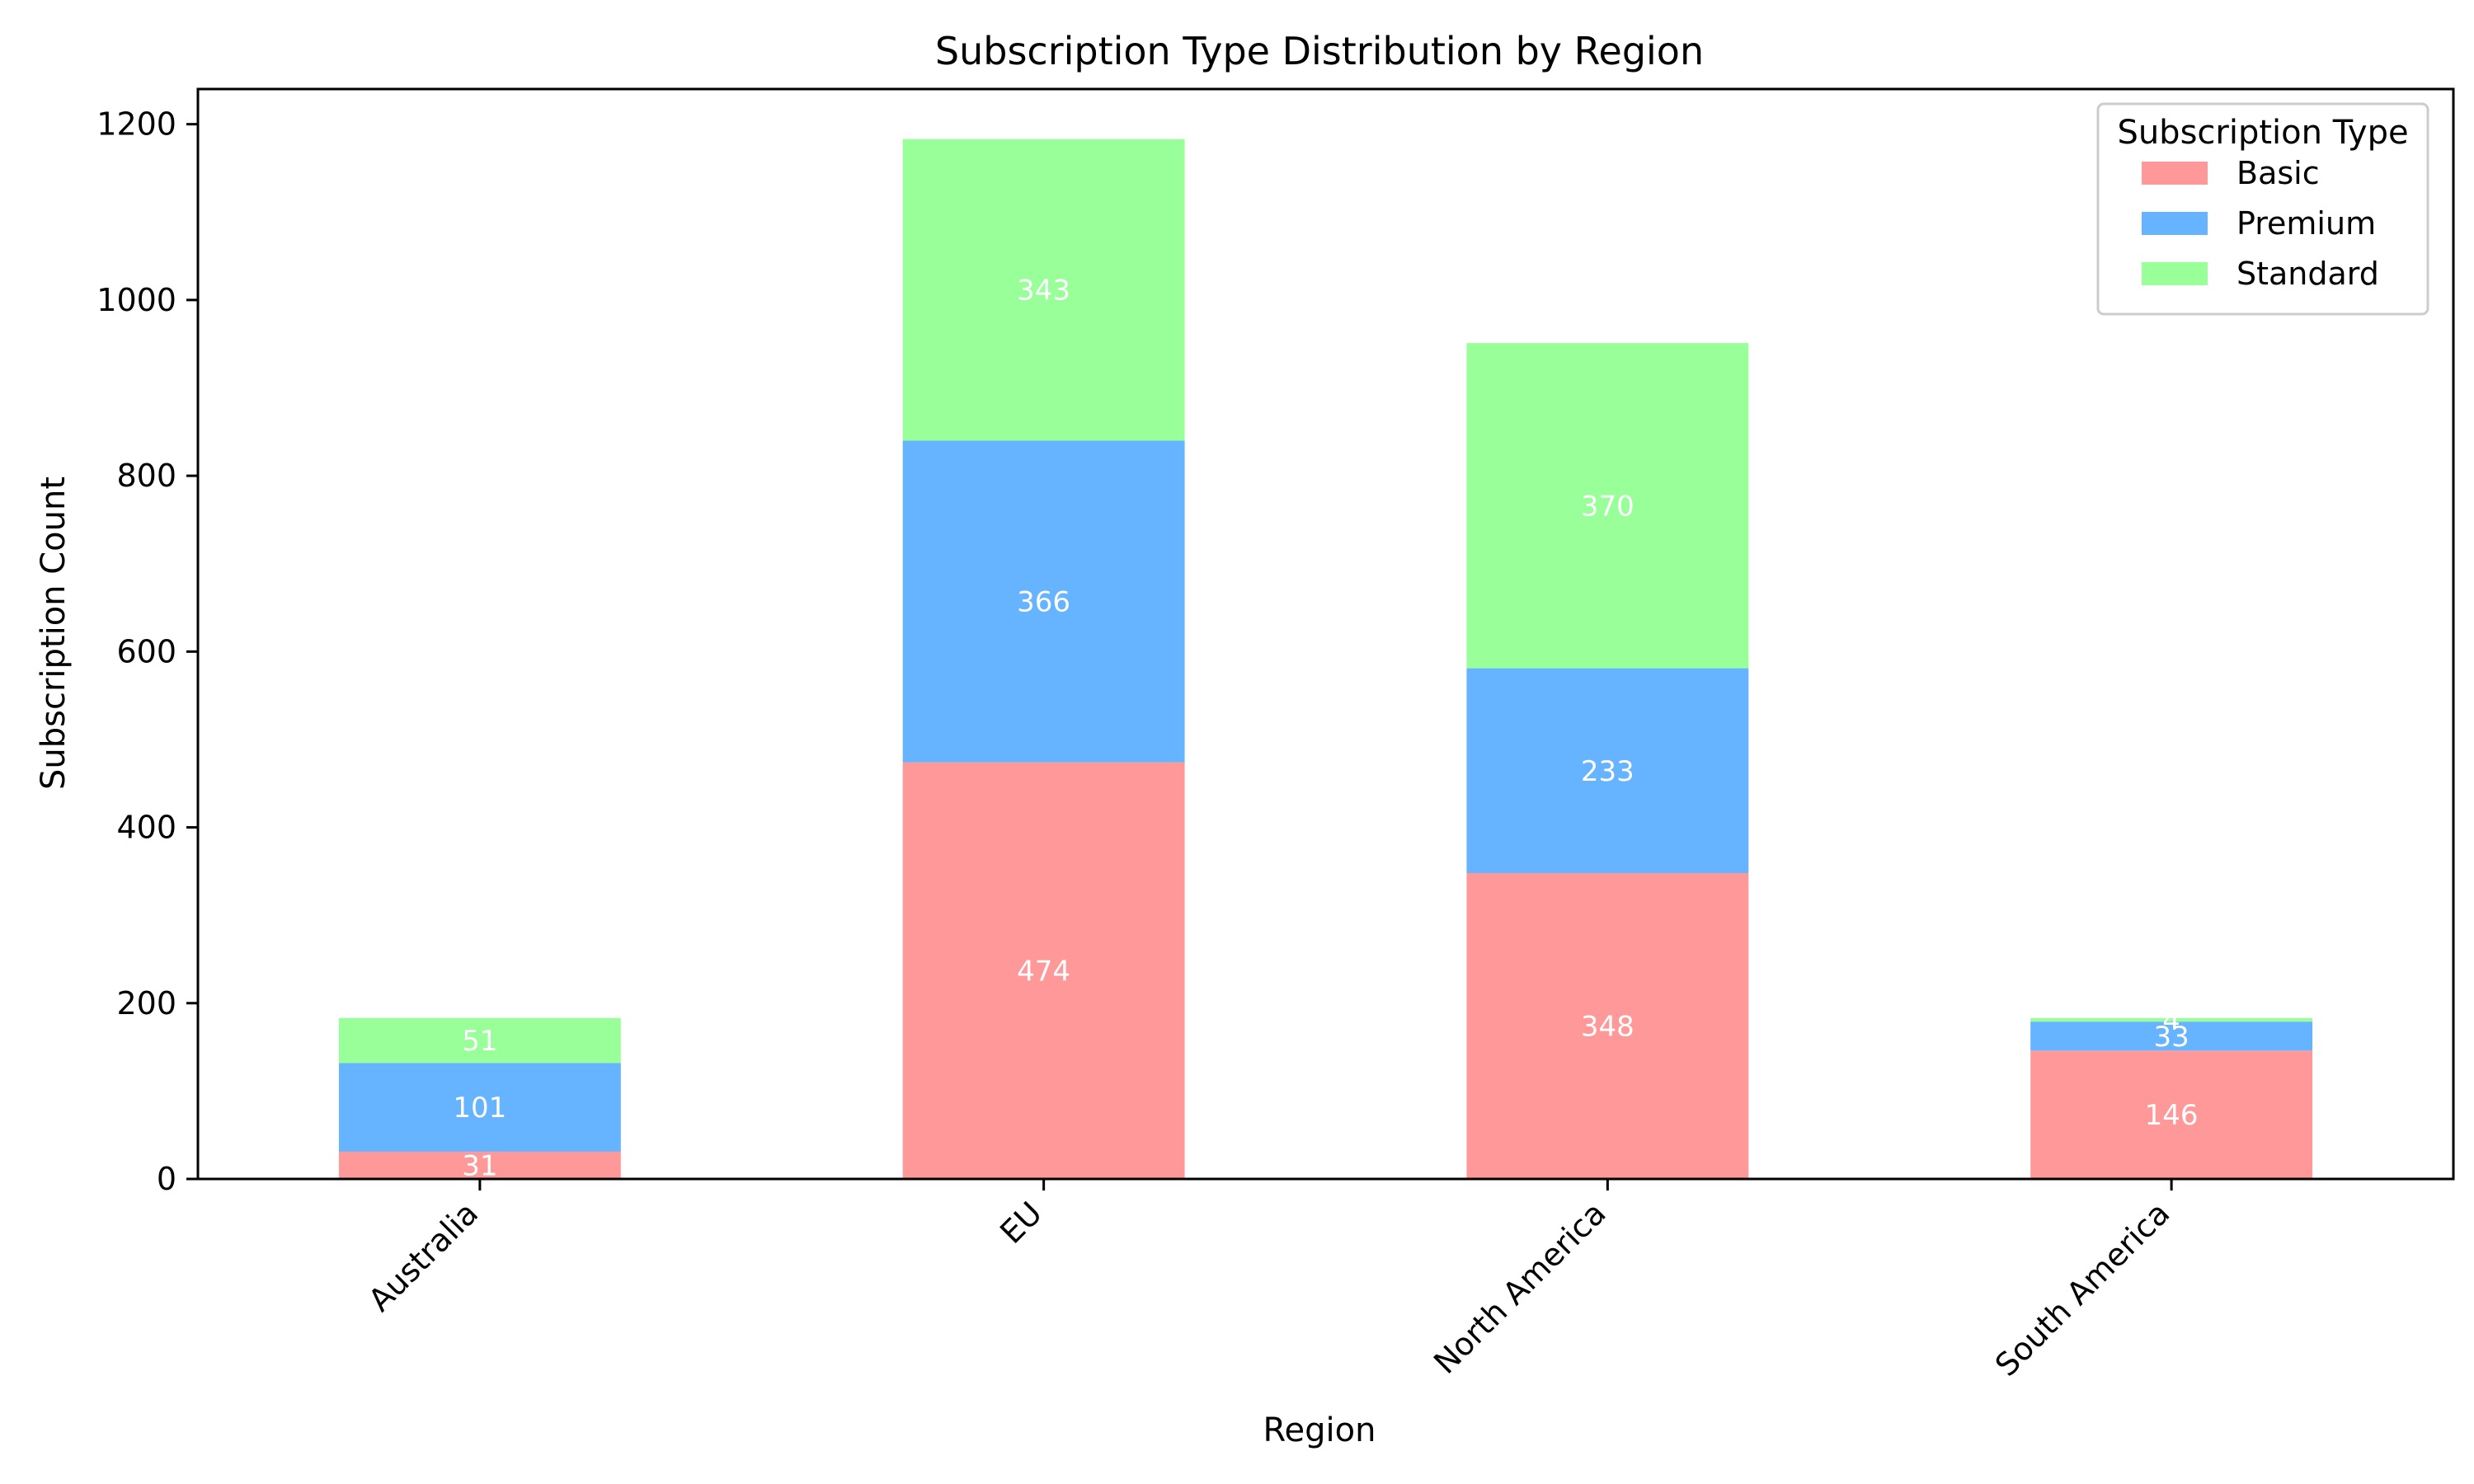  Describe the element at coordinates (146, 1003) in the screenshot. I see `y-tick-label: 200` at that location.